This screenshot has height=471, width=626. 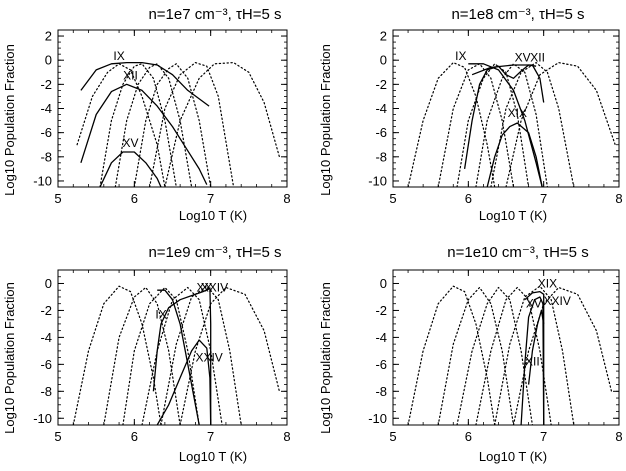 What do you see at coordinates (517, 113) in the screenshot?
I see `ion-label-xix: XIX` at bounding box center [517, 113].